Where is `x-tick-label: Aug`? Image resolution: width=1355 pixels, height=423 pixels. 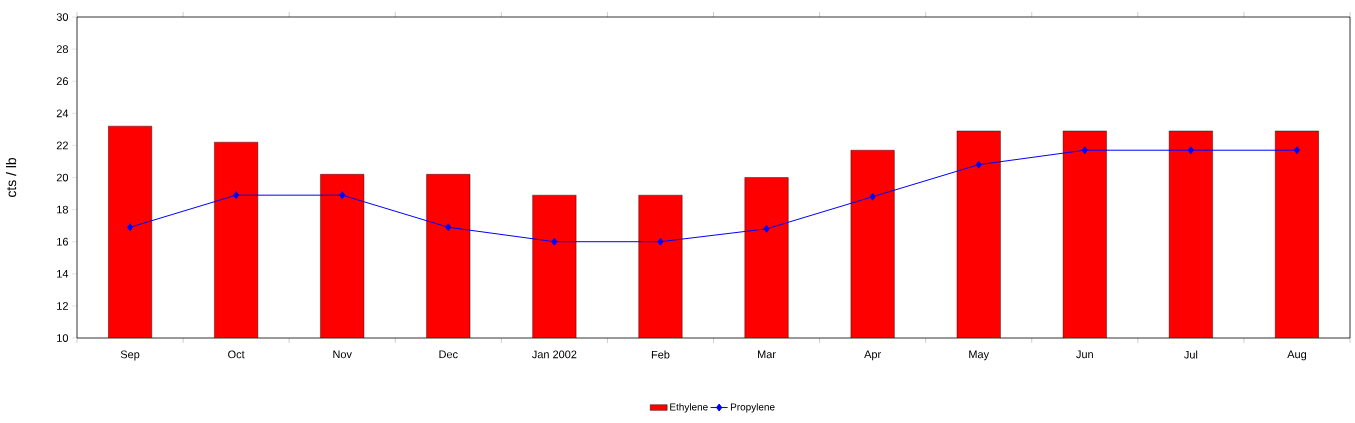
x-tick-label: Aug is located at coordinates (1297, 355).